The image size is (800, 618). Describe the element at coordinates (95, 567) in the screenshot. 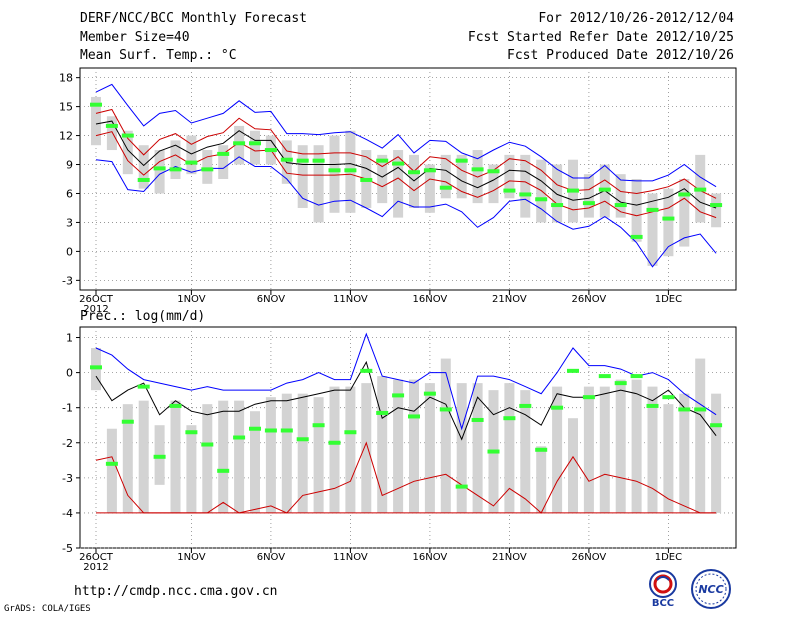

I see `precip-year-label: 2012` at that location.